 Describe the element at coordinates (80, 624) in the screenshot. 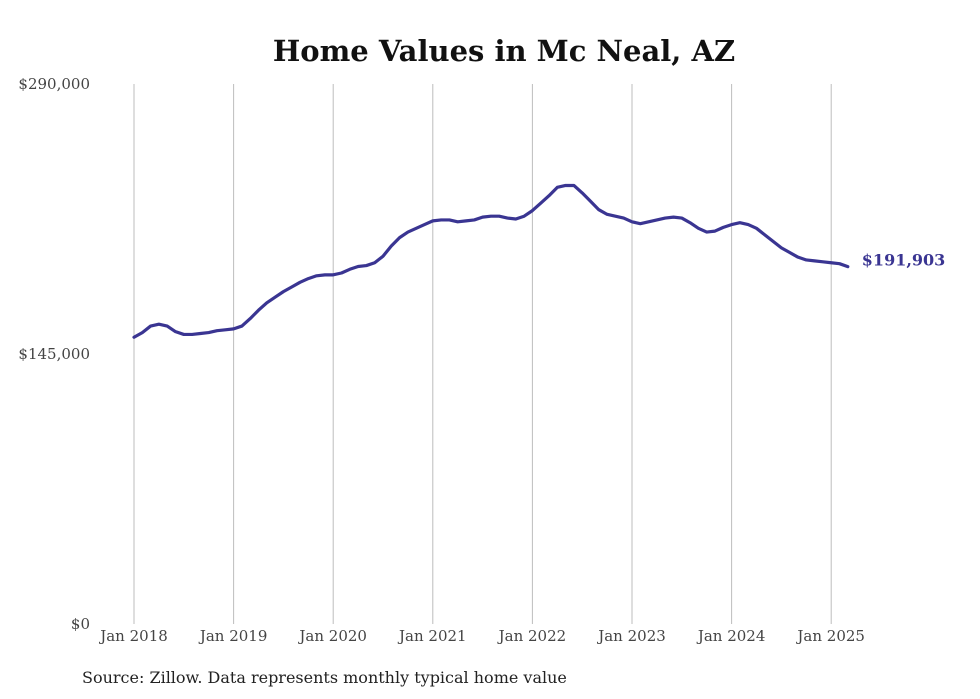

I see `y-tick-label: $0` at that location.